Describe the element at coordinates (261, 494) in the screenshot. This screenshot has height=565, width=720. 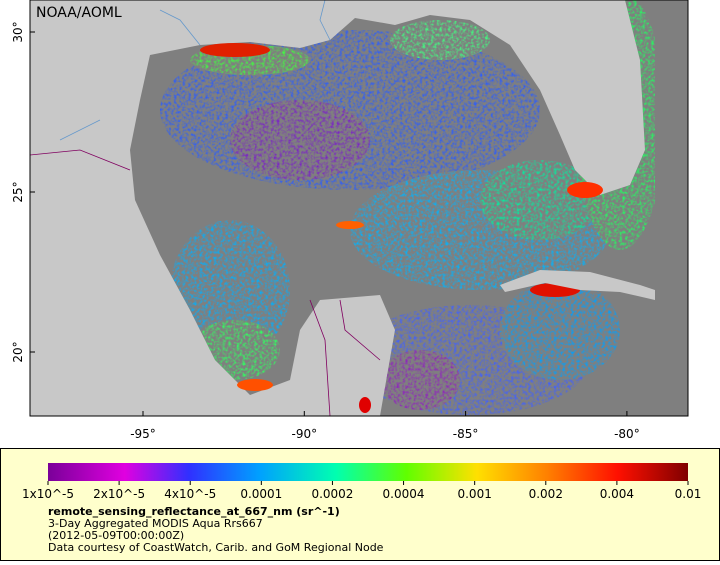
I see `colorbar-label: 0.0001` at that location.